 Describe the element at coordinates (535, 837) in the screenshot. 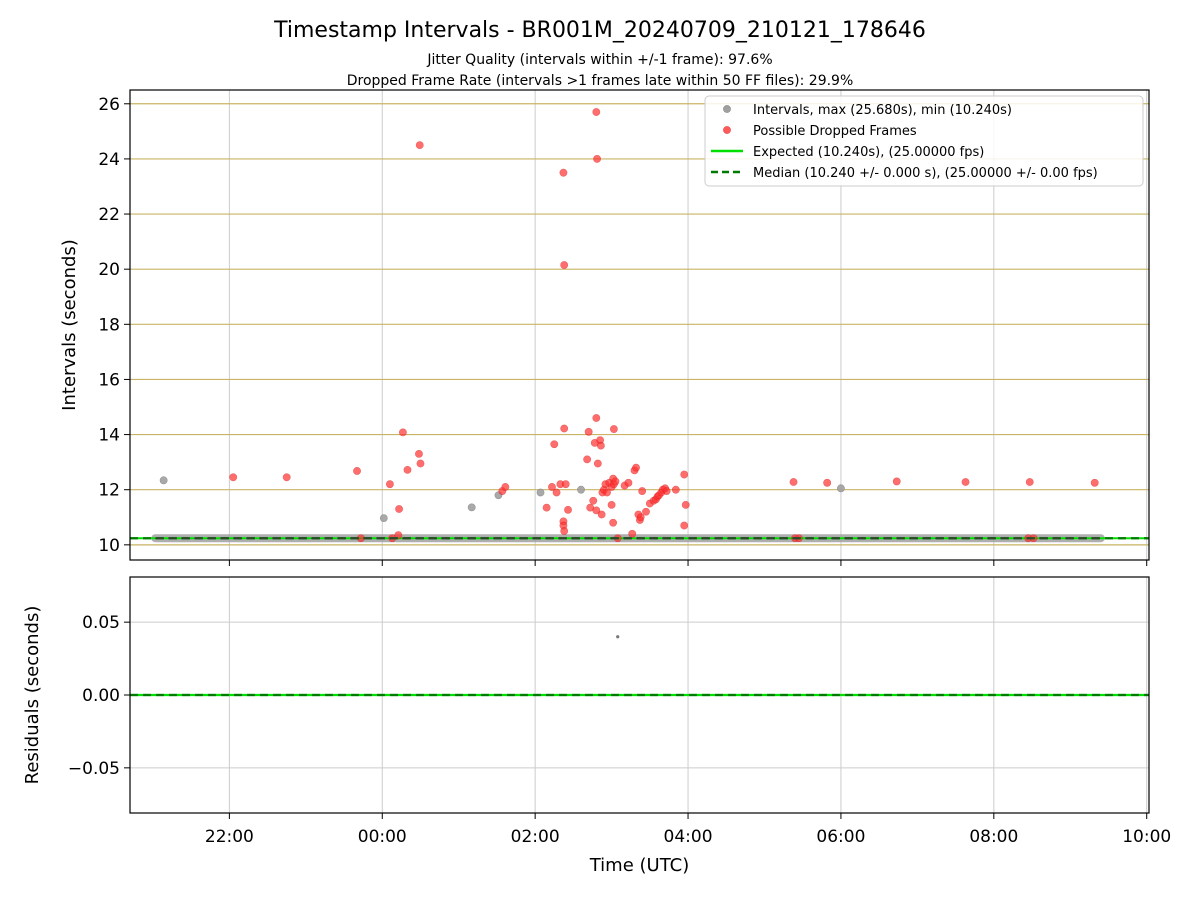

I see `bottom-xtick-label: 02:00` at that location.